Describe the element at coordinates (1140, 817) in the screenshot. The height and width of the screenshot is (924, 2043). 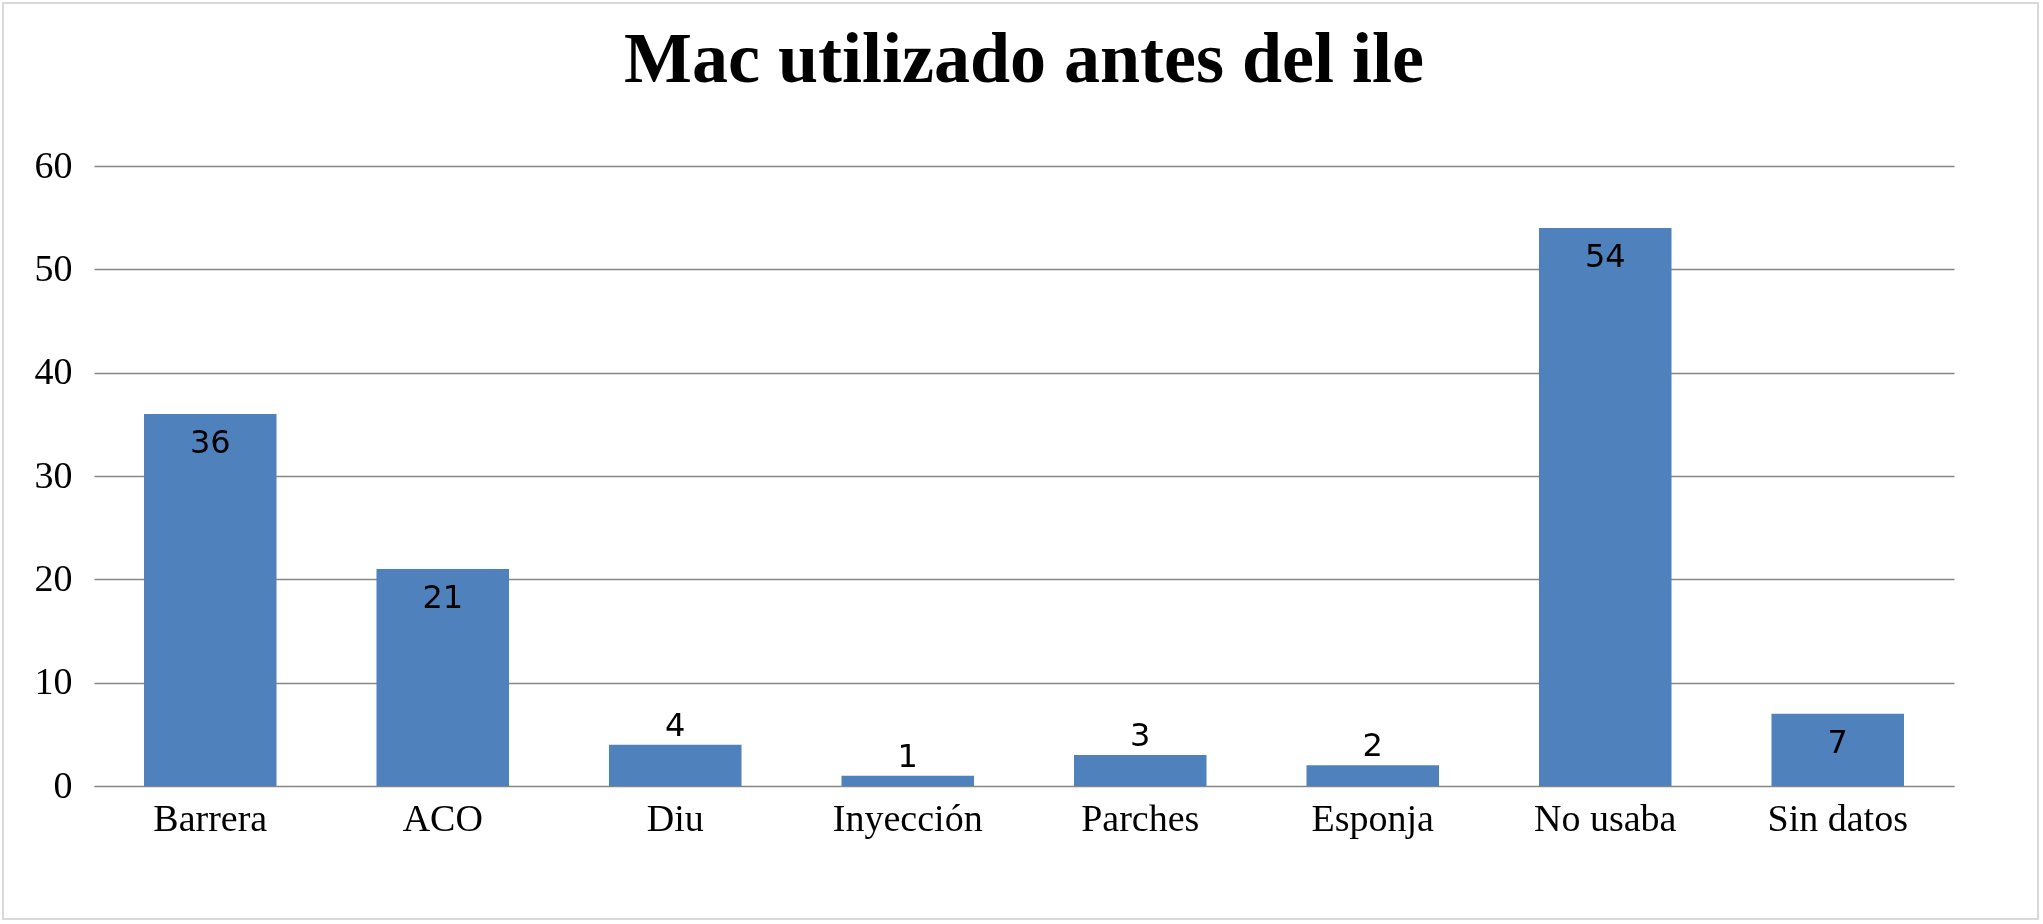
I see `x-tick-label: Parches` at that location.